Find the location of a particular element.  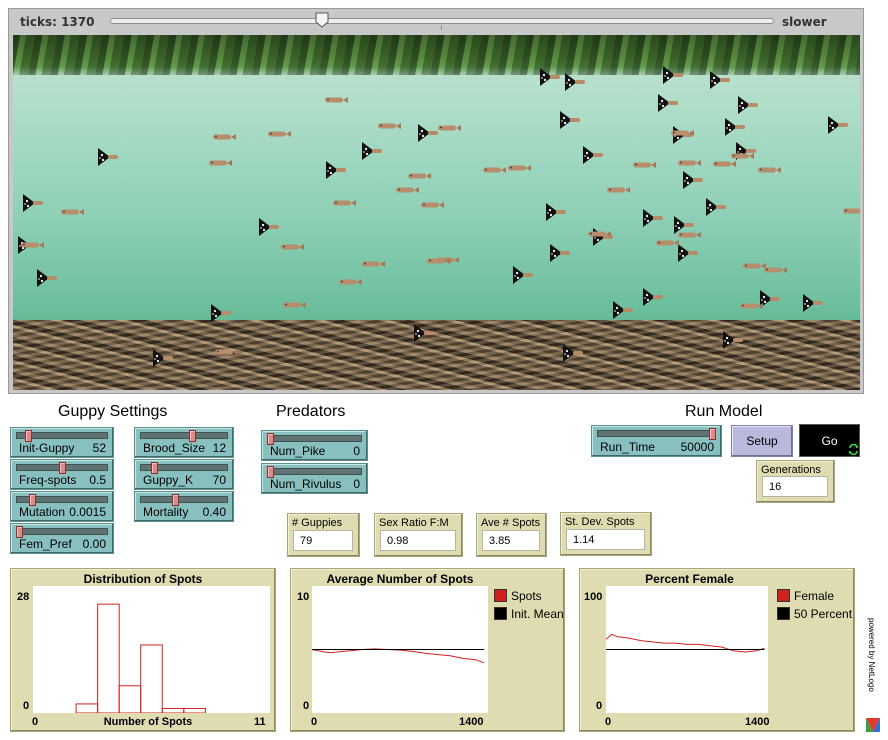

sex-ratio-monitor: Sex Ratio F:M 0.98 is located at coordinates (418, 535).